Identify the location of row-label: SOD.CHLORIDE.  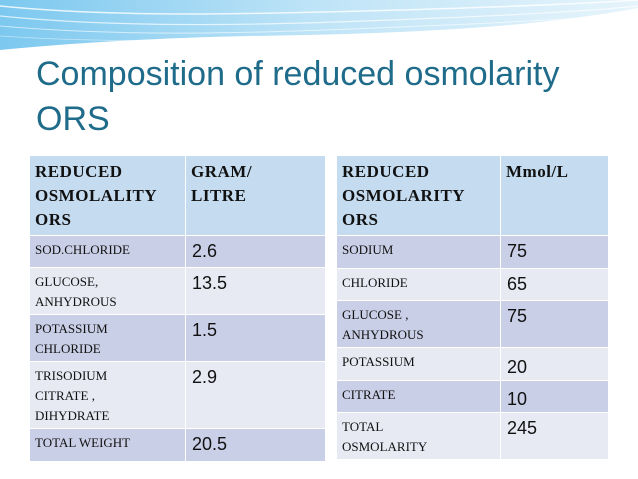
(107, 251).